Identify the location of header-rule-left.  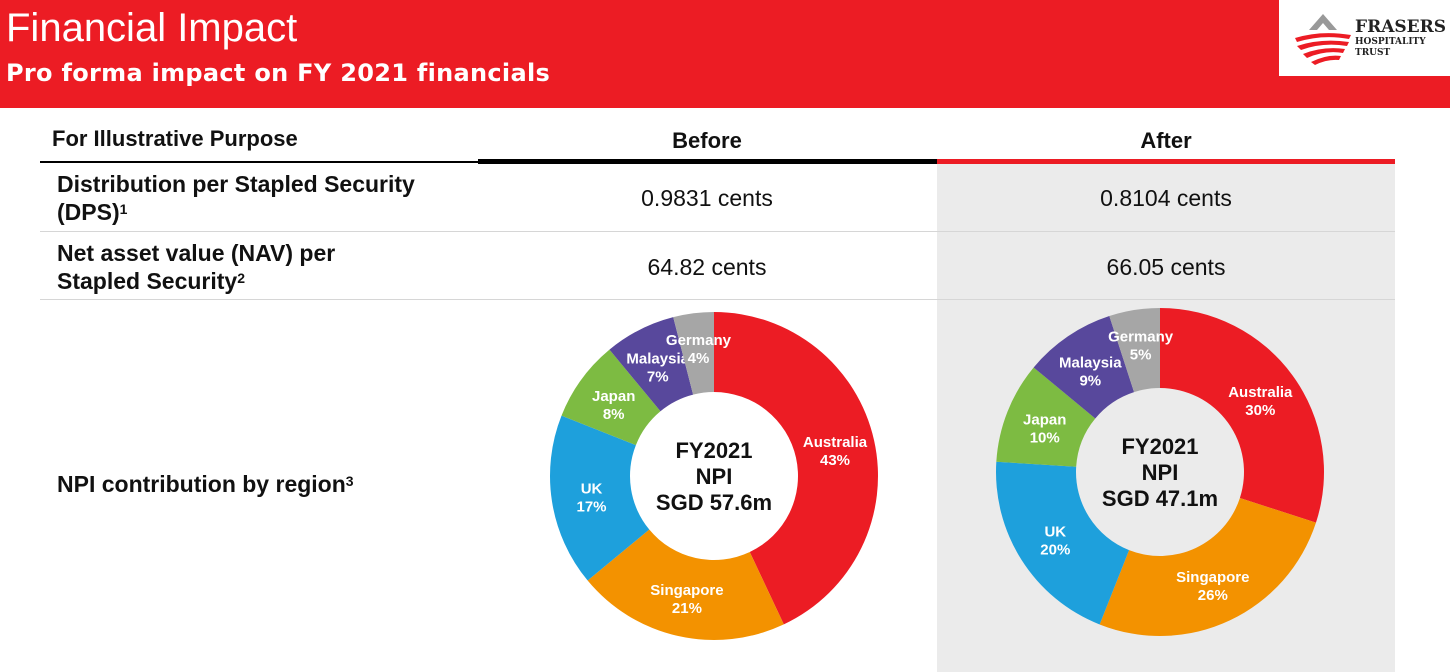
(259, 162).